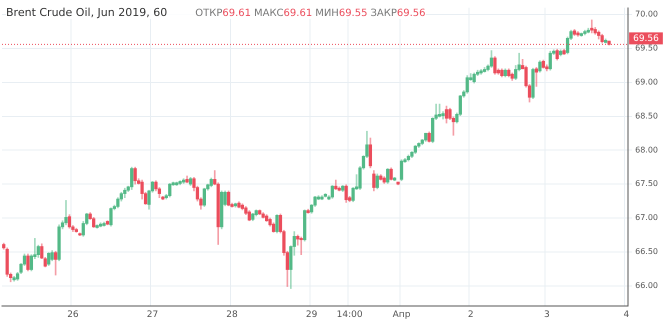 This screenshot has height=323, width=665. Describe the element at coordinates (646, 285) in the screenshot. I see `y-tick-label: 66.00` at that location.